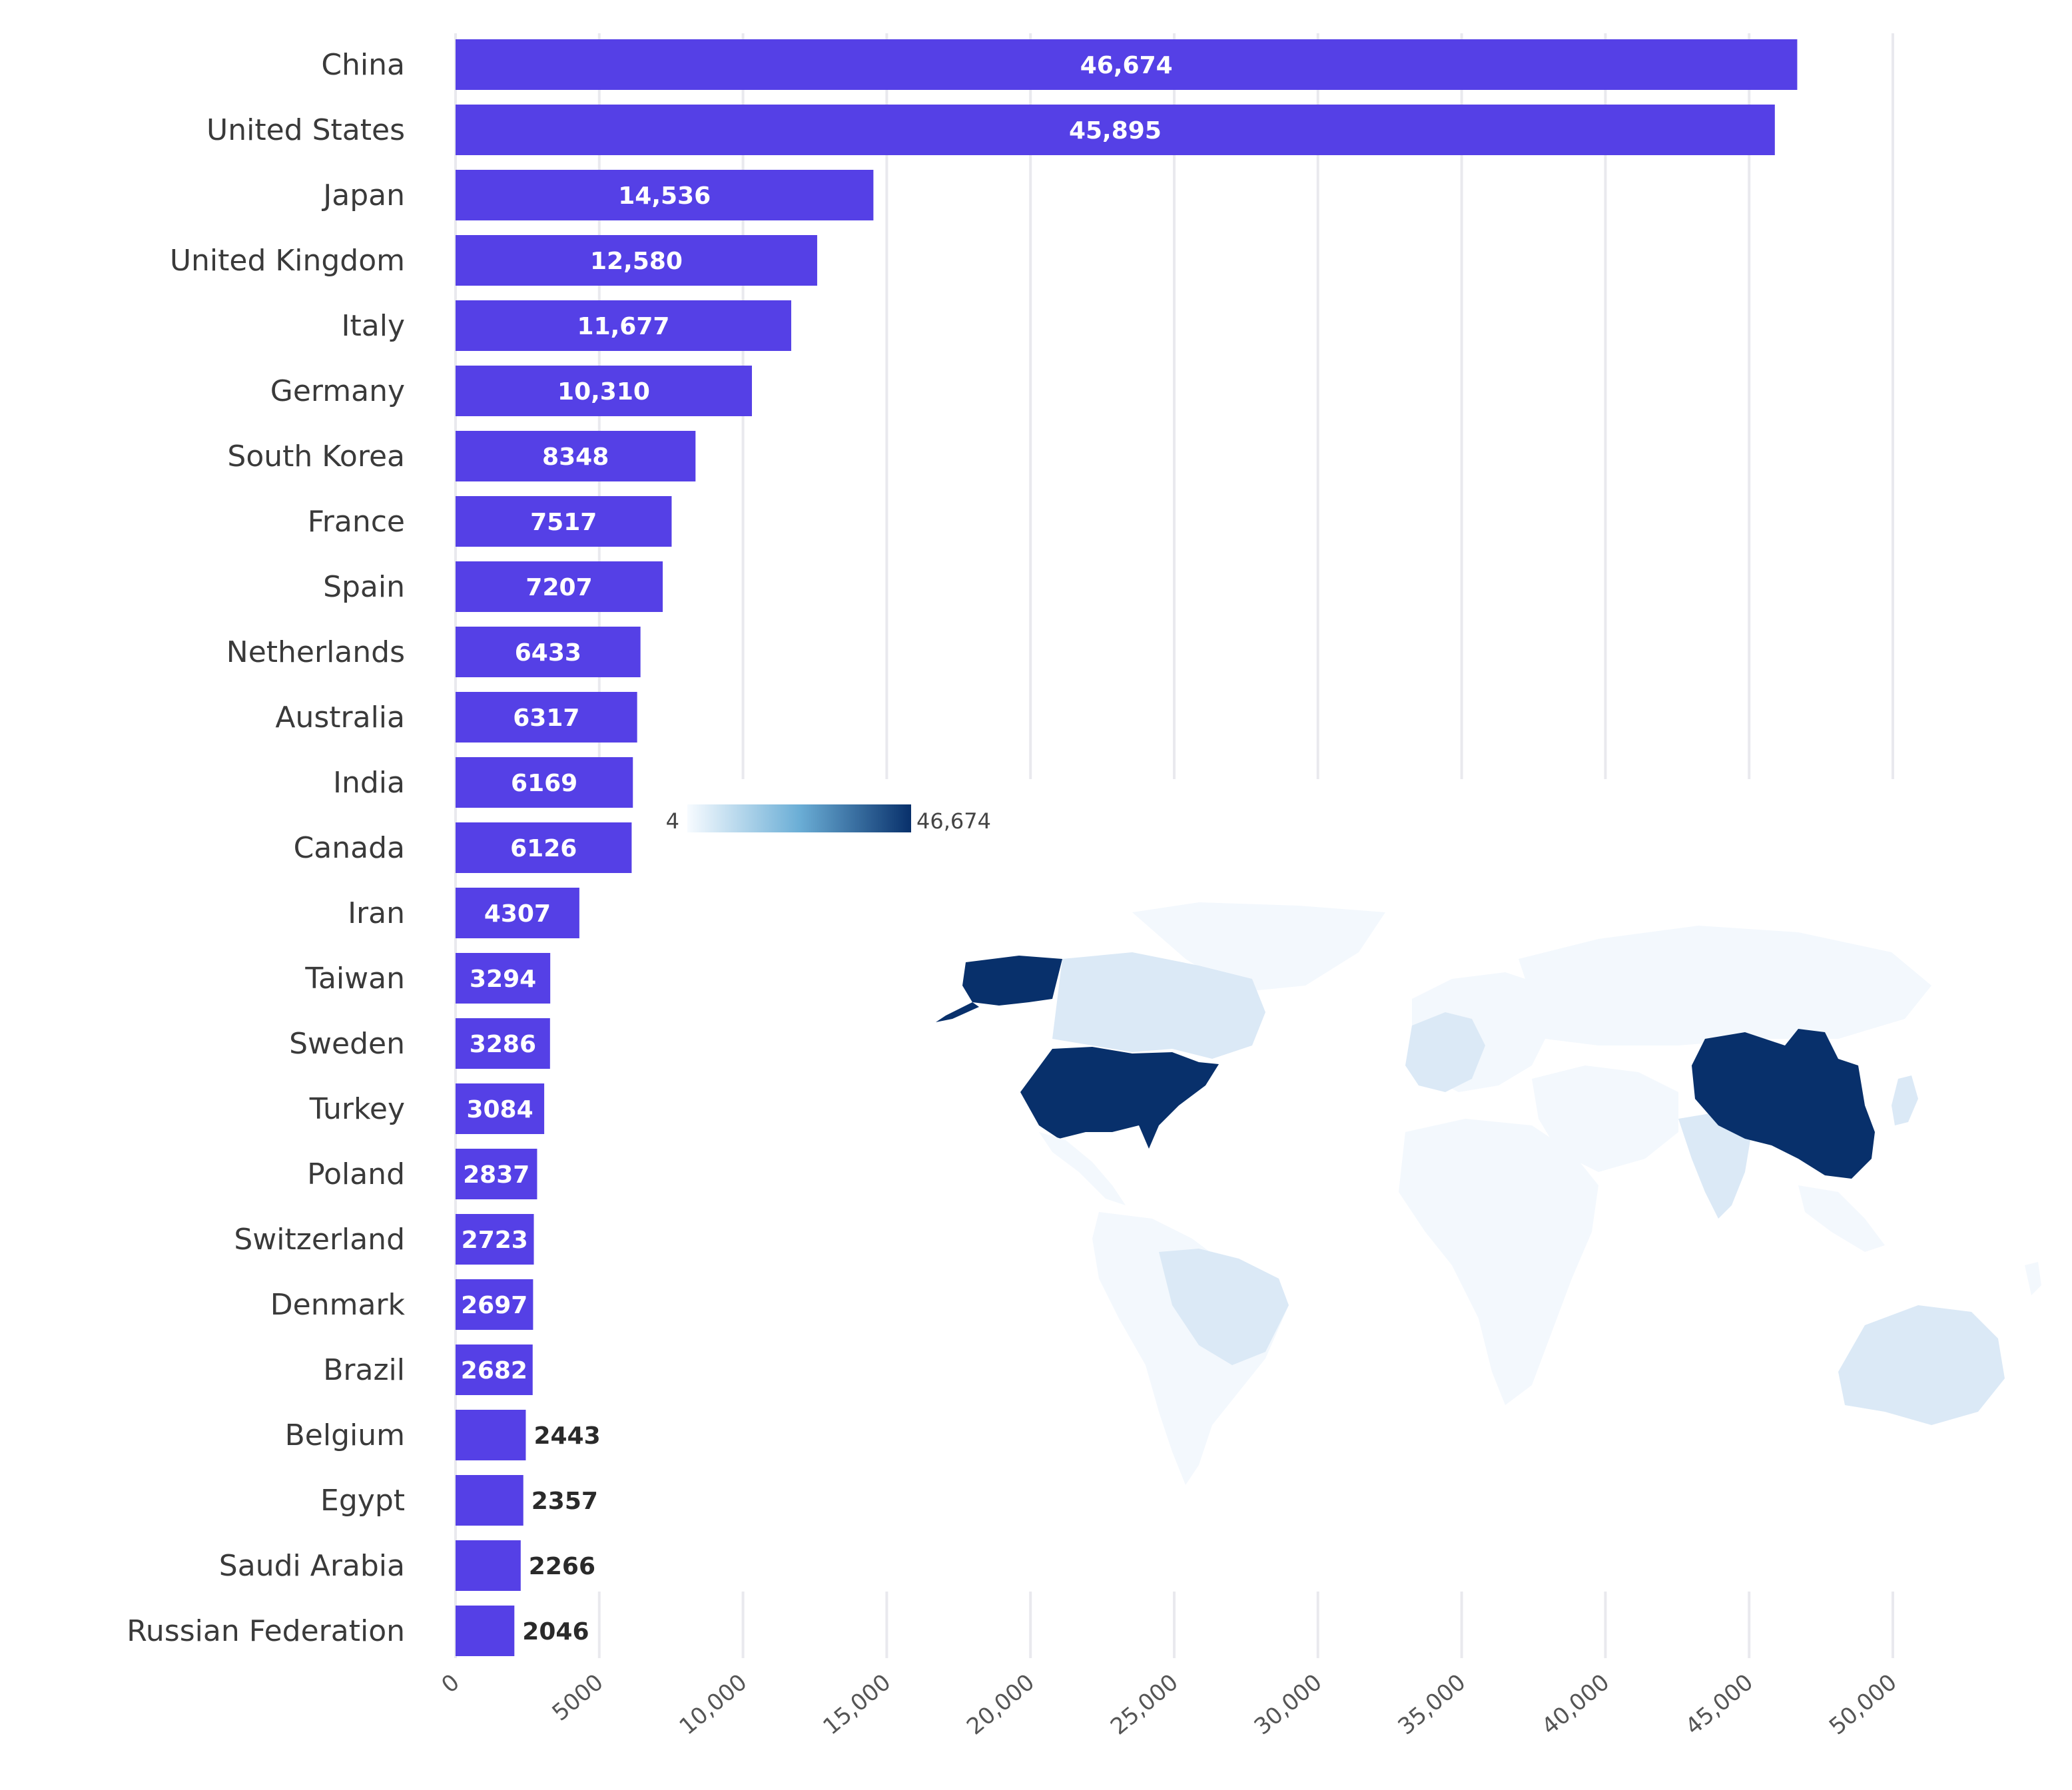 The width and height of the screenshot is (2072, 1790). I want to click on map-middle-east, so click(1605, 1118).